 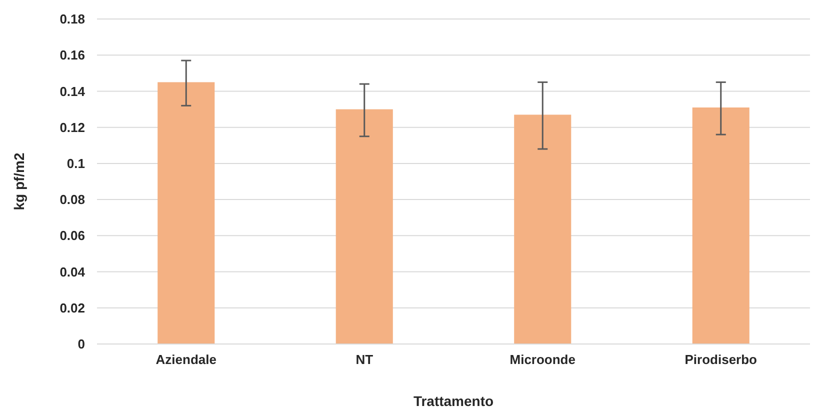 What do you see at coordinates (73, 272) in the screenshot?
I see `y-tick-label: 0.04` at bounding box center [73, 272].